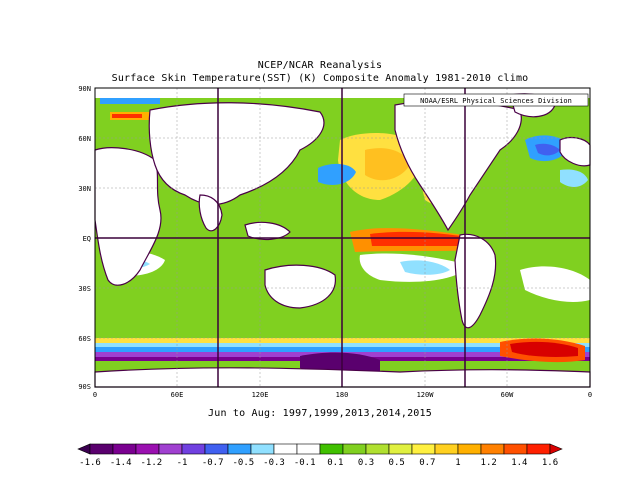  Describe the element at coordinates (84, 449) in the screenshot. I see `colorbar-min-arrow` at that location.